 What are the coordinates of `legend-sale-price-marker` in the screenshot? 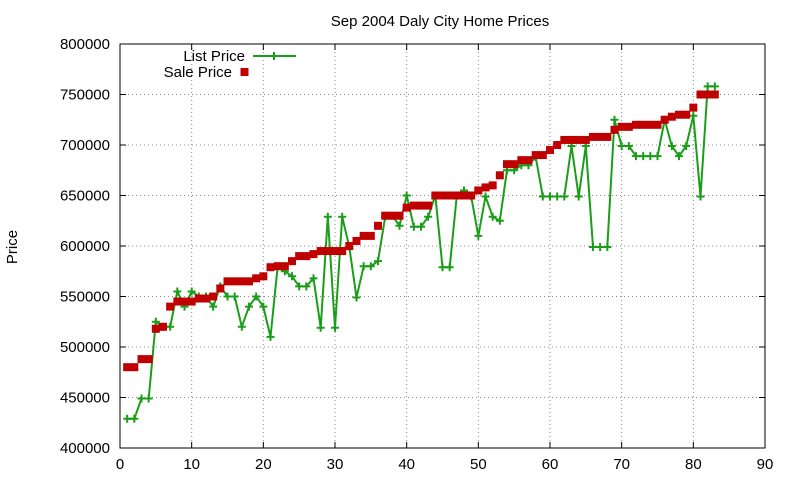 It's located at (244, 72).